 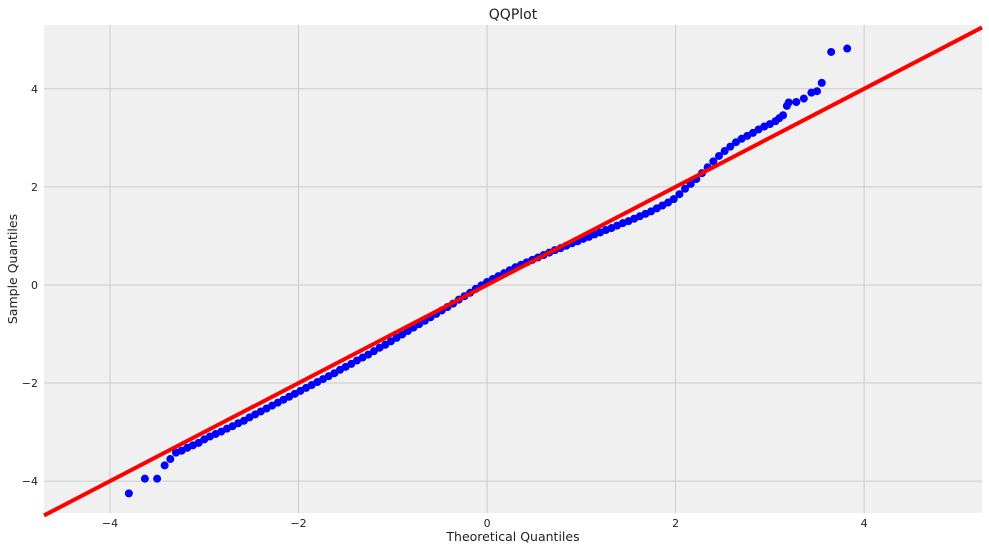 I want to click on y-tick-label: 0, so click(x=34, y=285).